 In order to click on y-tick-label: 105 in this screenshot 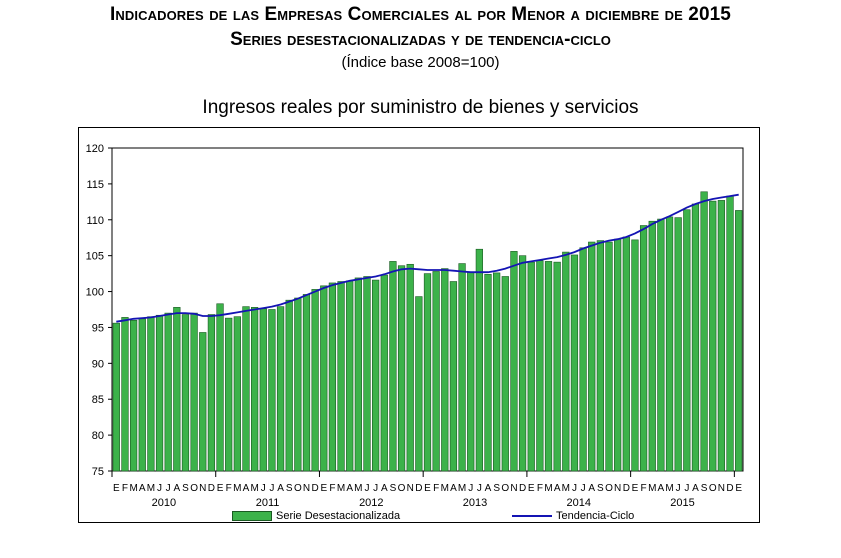, I will do `click(95, 257)`.